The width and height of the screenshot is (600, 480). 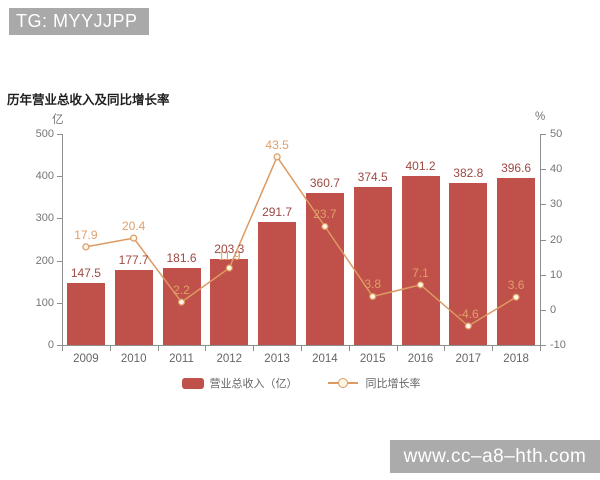 I want to click on growth-value-label: 3.6, so click(x=516, y=285).